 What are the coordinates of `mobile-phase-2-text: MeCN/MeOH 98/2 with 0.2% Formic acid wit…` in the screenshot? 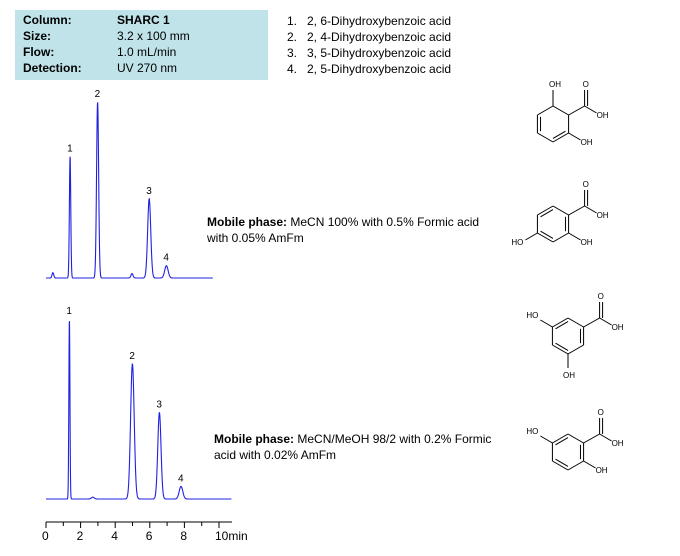 It's located at (353, 447).